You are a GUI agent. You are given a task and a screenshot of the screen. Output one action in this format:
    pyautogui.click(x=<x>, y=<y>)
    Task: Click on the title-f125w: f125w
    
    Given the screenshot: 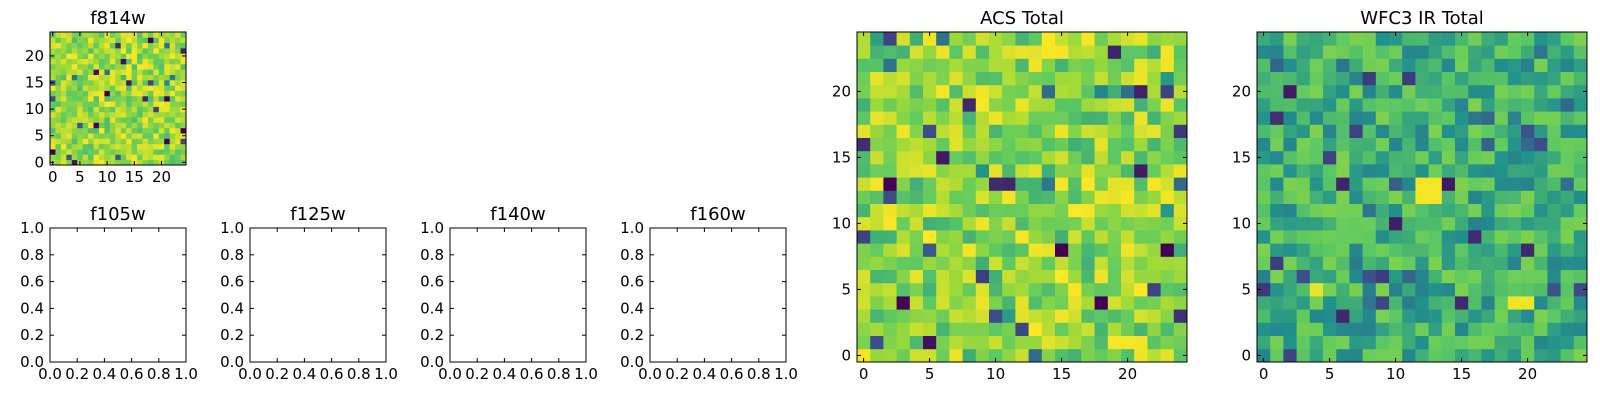 What is the action you would take?
    pyautogui.click(x=317, y=214)
    